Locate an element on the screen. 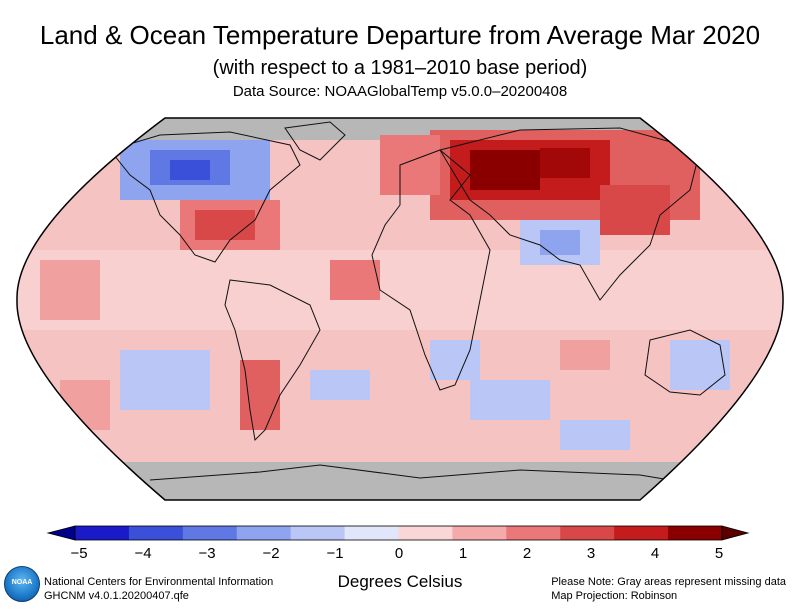  colorbar-high-arrow is located at coordinates (735, 533).